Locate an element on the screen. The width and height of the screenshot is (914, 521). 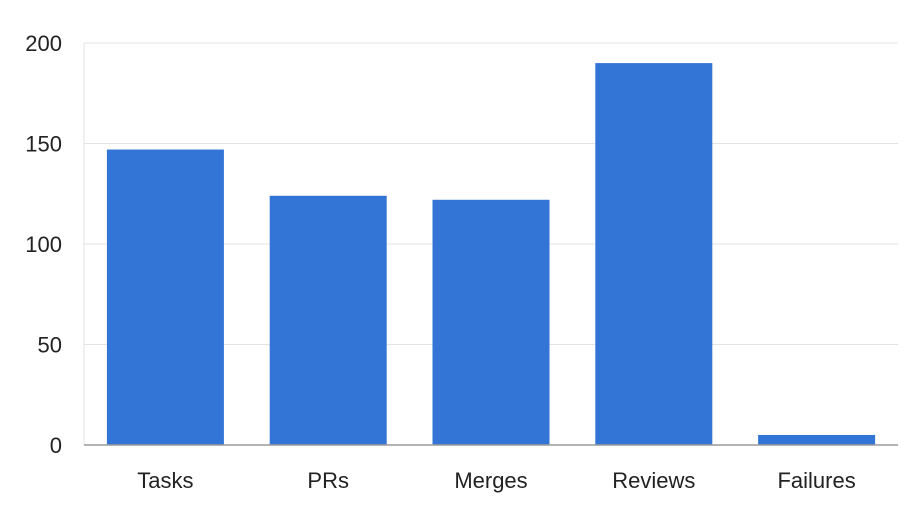
x-axis-ticks: Tasks PRs Merges Reviews Failures is located at coordinates (496, 480).